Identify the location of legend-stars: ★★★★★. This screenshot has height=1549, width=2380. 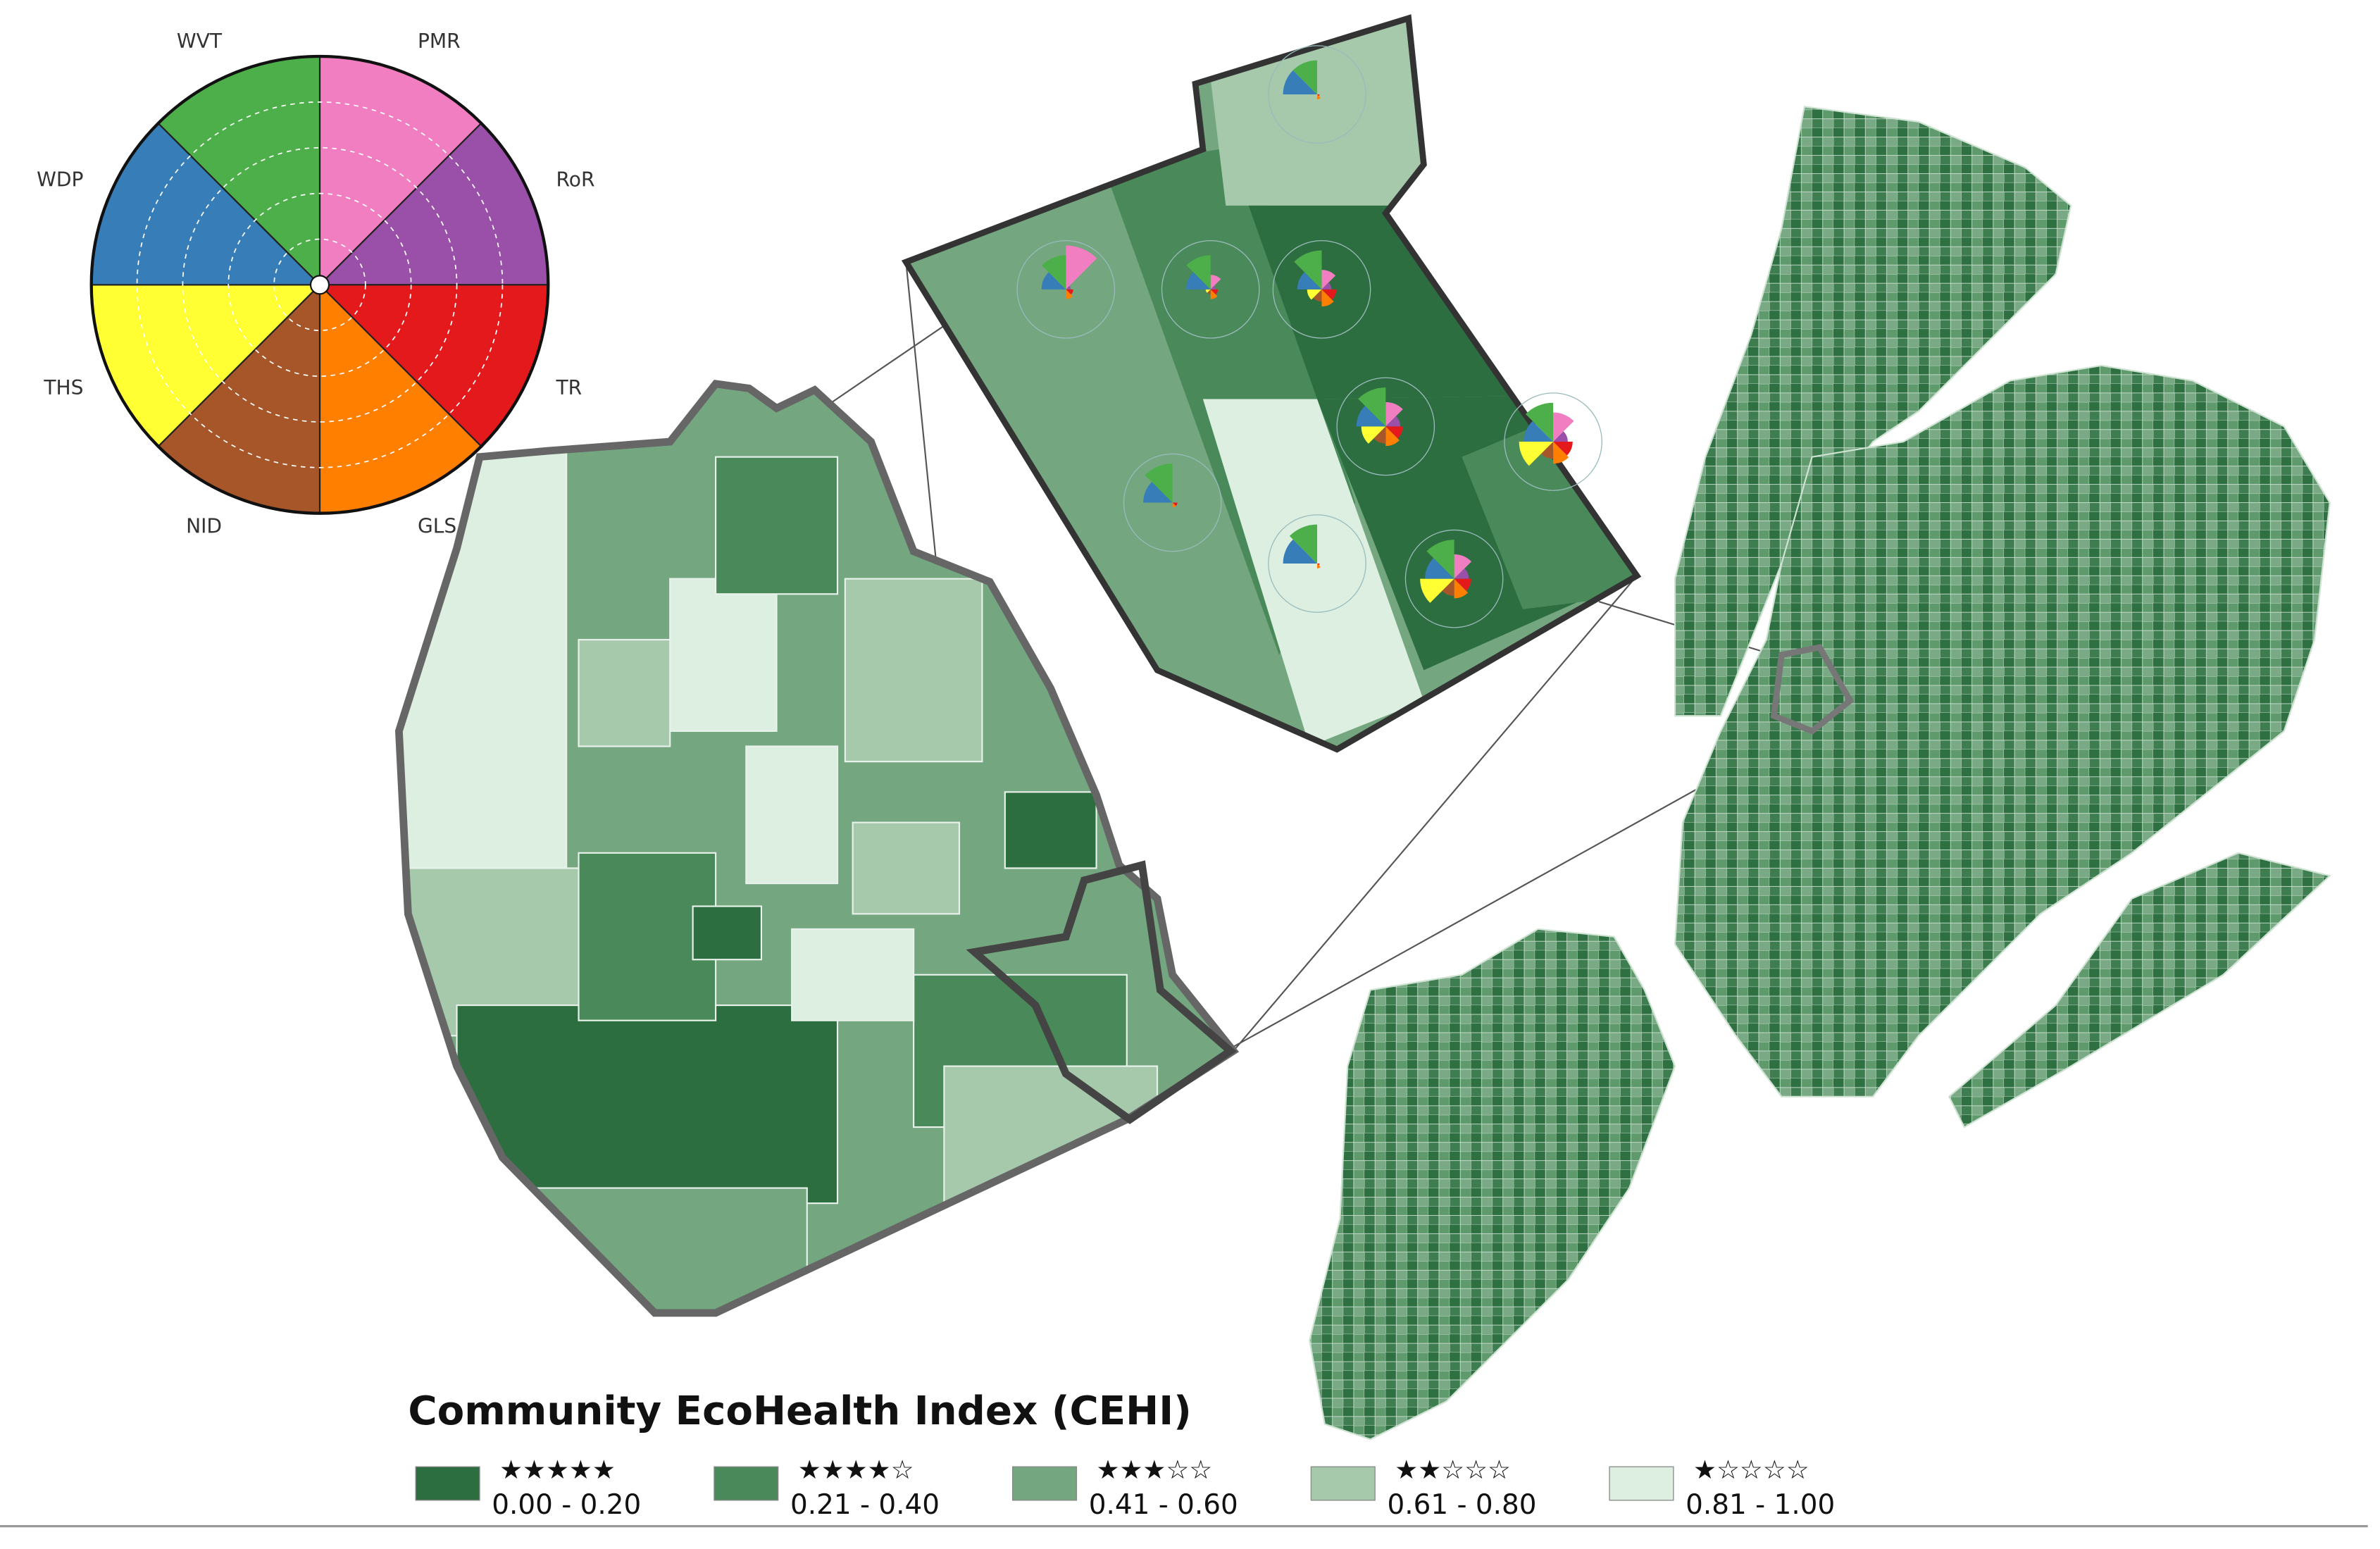
(557, 1470).